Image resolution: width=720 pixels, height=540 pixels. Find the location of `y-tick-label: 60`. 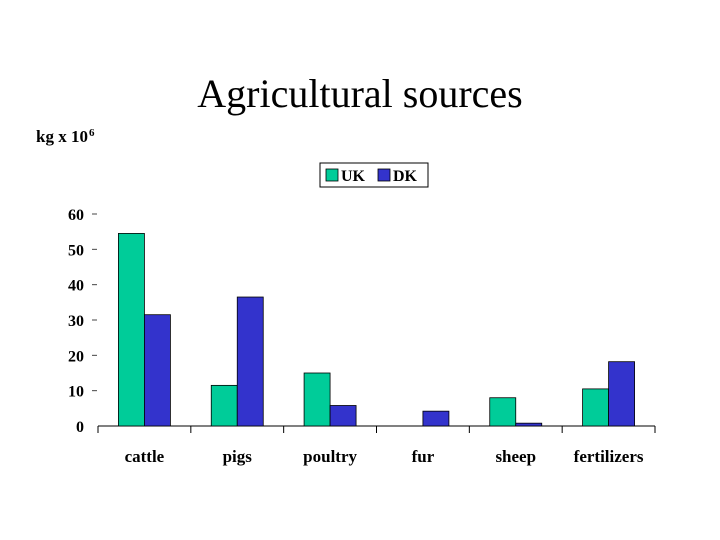

y-tick-label: 60 is located at coordinates (76, 215).